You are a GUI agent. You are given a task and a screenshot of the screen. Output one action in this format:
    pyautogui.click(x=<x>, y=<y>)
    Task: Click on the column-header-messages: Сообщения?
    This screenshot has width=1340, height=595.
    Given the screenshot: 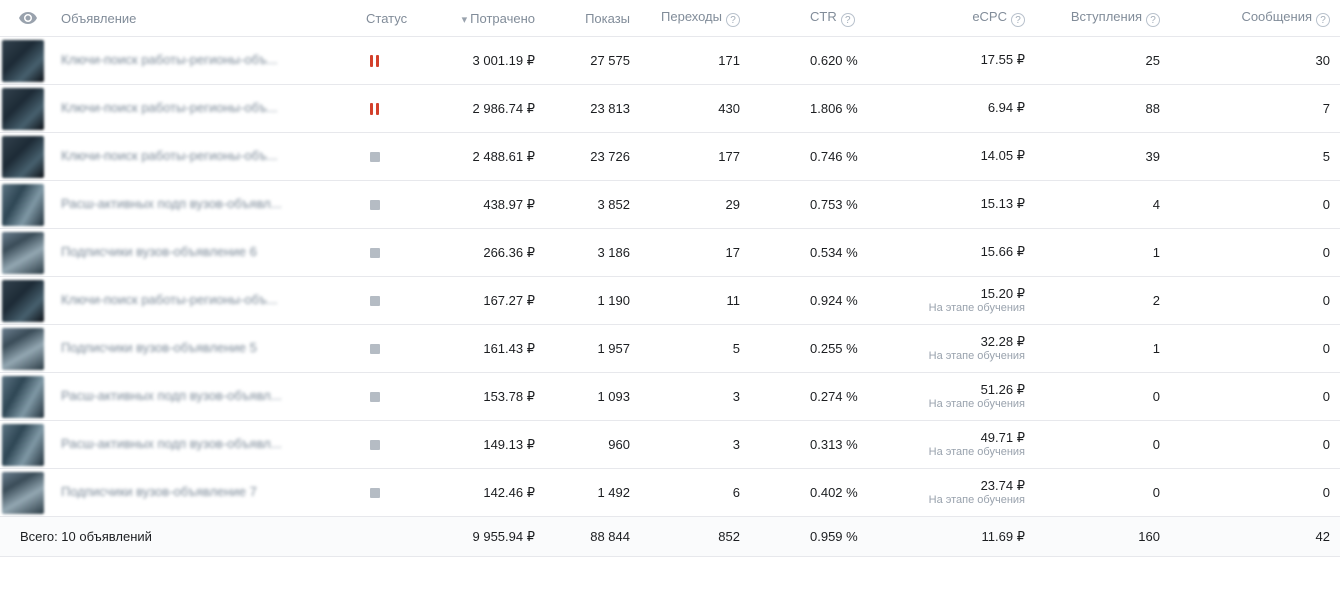 What is the action you would take?
    pyautogui.click(x=1255, y=18)
    